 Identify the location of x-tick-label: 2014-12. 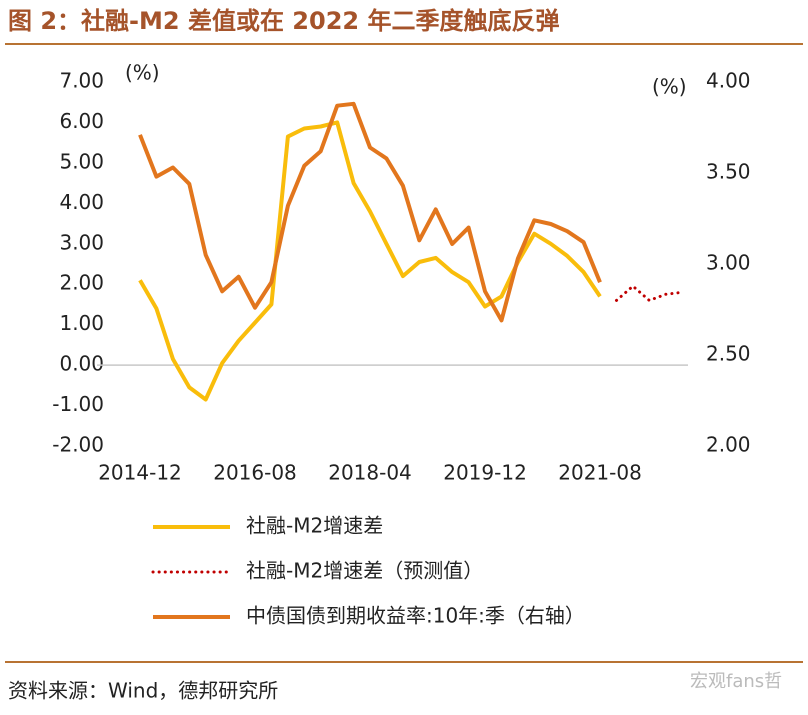
(140, 473).